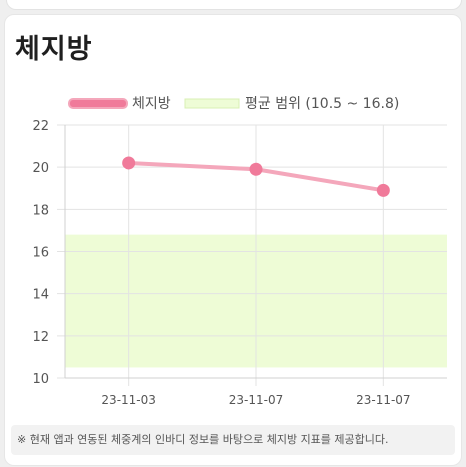 The width and height of the screenshot is (466, 467). What do you see at coordinates (40, 337) in the screenshot?
I see `y-tick-label: 12` at bounding box center [40, 337].